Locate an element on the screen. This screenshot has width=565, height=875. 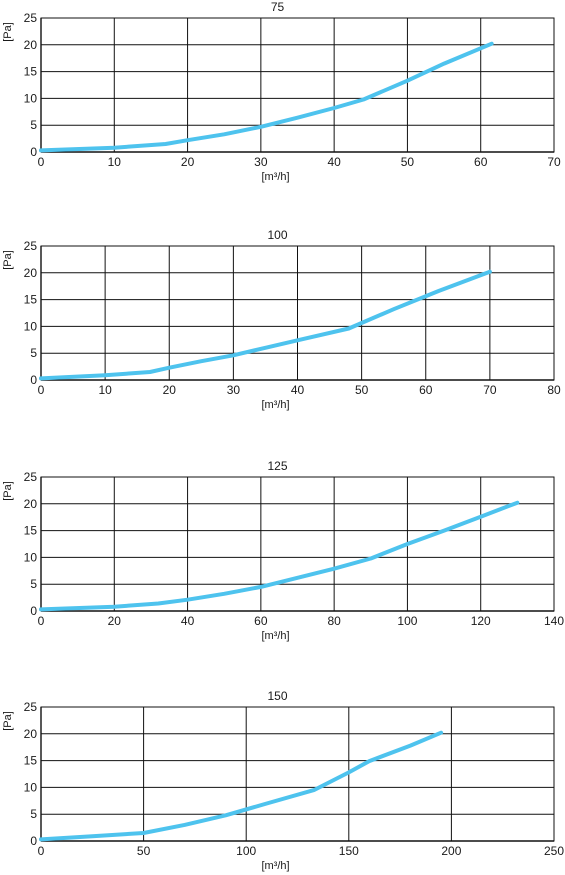
x-tick-label: 140 is located at coordinates (554, 621).